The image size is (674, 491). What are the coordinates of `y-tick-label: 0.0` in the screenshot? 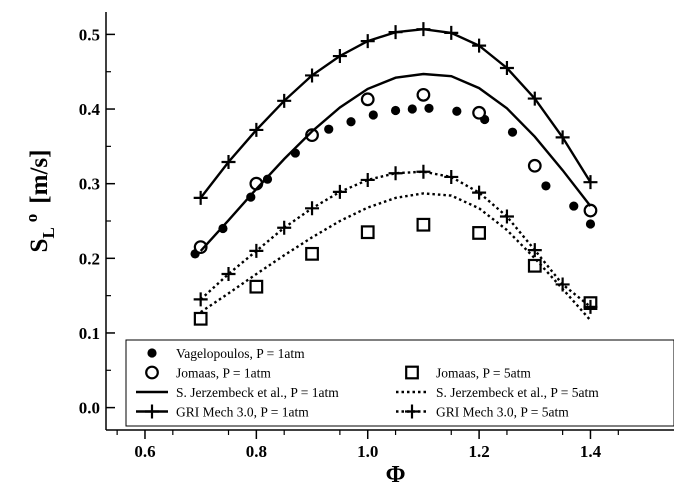 It's located at (89, 408).